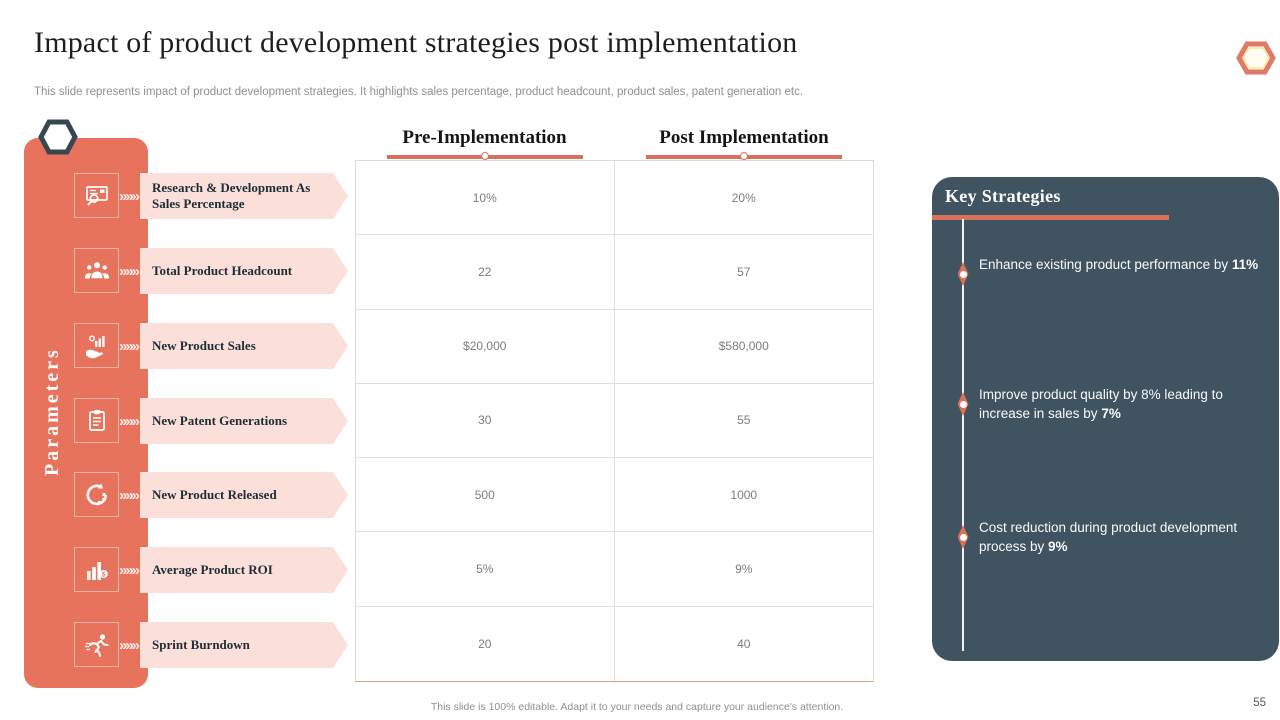  What do you see at coordinates (743, 495) in the screenshot?
I see `table-cell: 1000` at bounding box center [743, 495].